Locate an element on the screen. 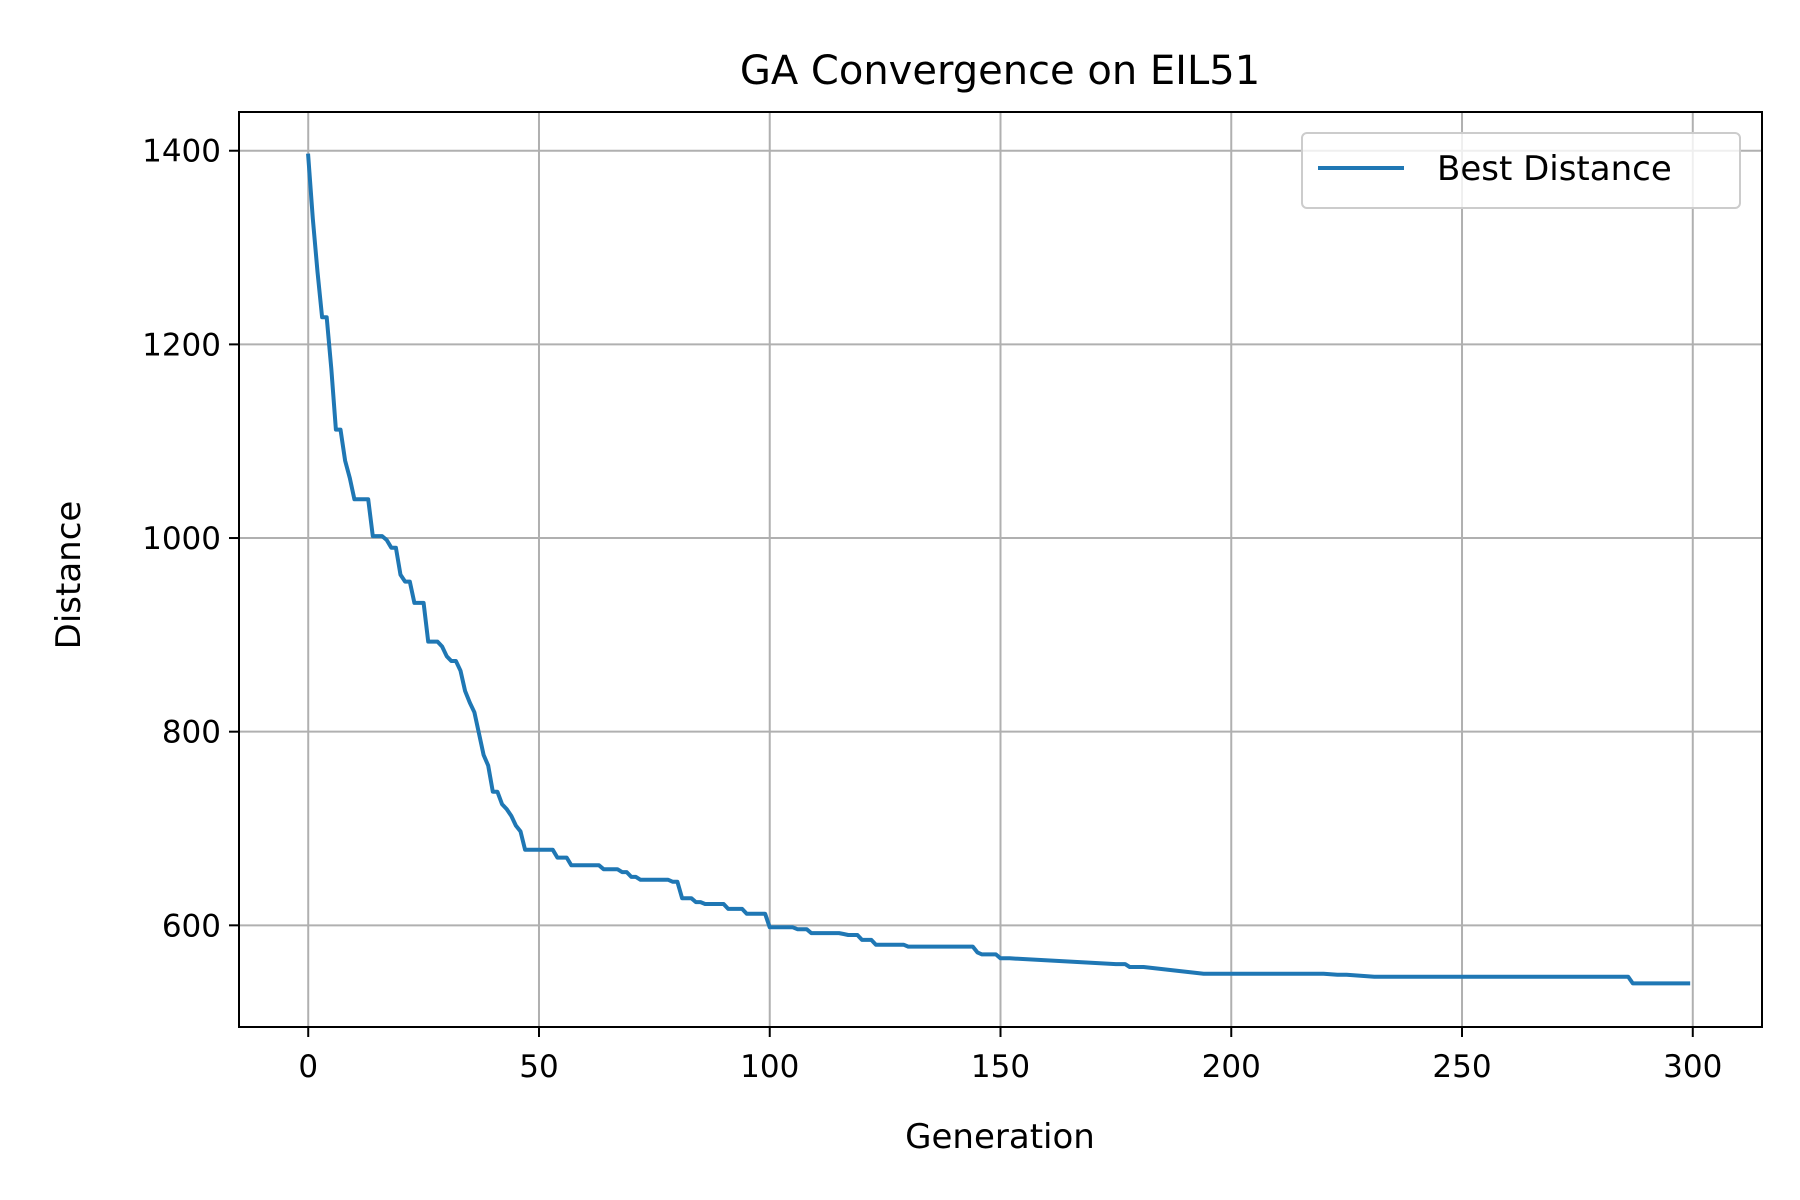 The width and height of the screenshot is (1800, 1200). x-tick-label: 200 is located at coordinates (1231, 1067).